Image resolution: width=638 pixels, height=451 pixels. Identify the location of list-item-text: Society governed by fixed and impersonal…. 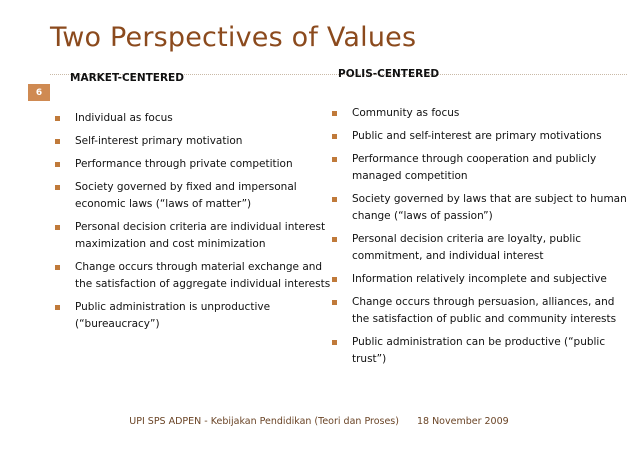
(186, 195).